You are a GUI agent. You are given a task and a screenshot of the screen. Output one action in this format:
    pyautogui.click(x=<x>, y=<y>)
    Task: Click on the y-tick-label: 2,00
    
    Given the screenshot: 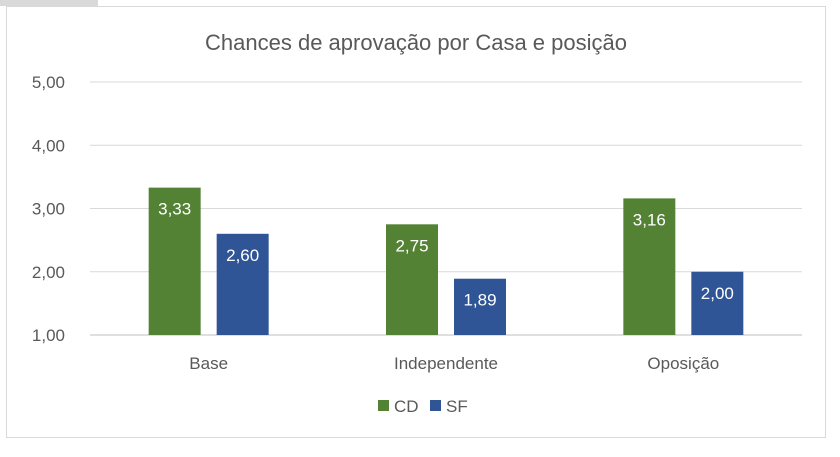 What is the action you would take?
    pyautogui.click(x=48, y=272)
    